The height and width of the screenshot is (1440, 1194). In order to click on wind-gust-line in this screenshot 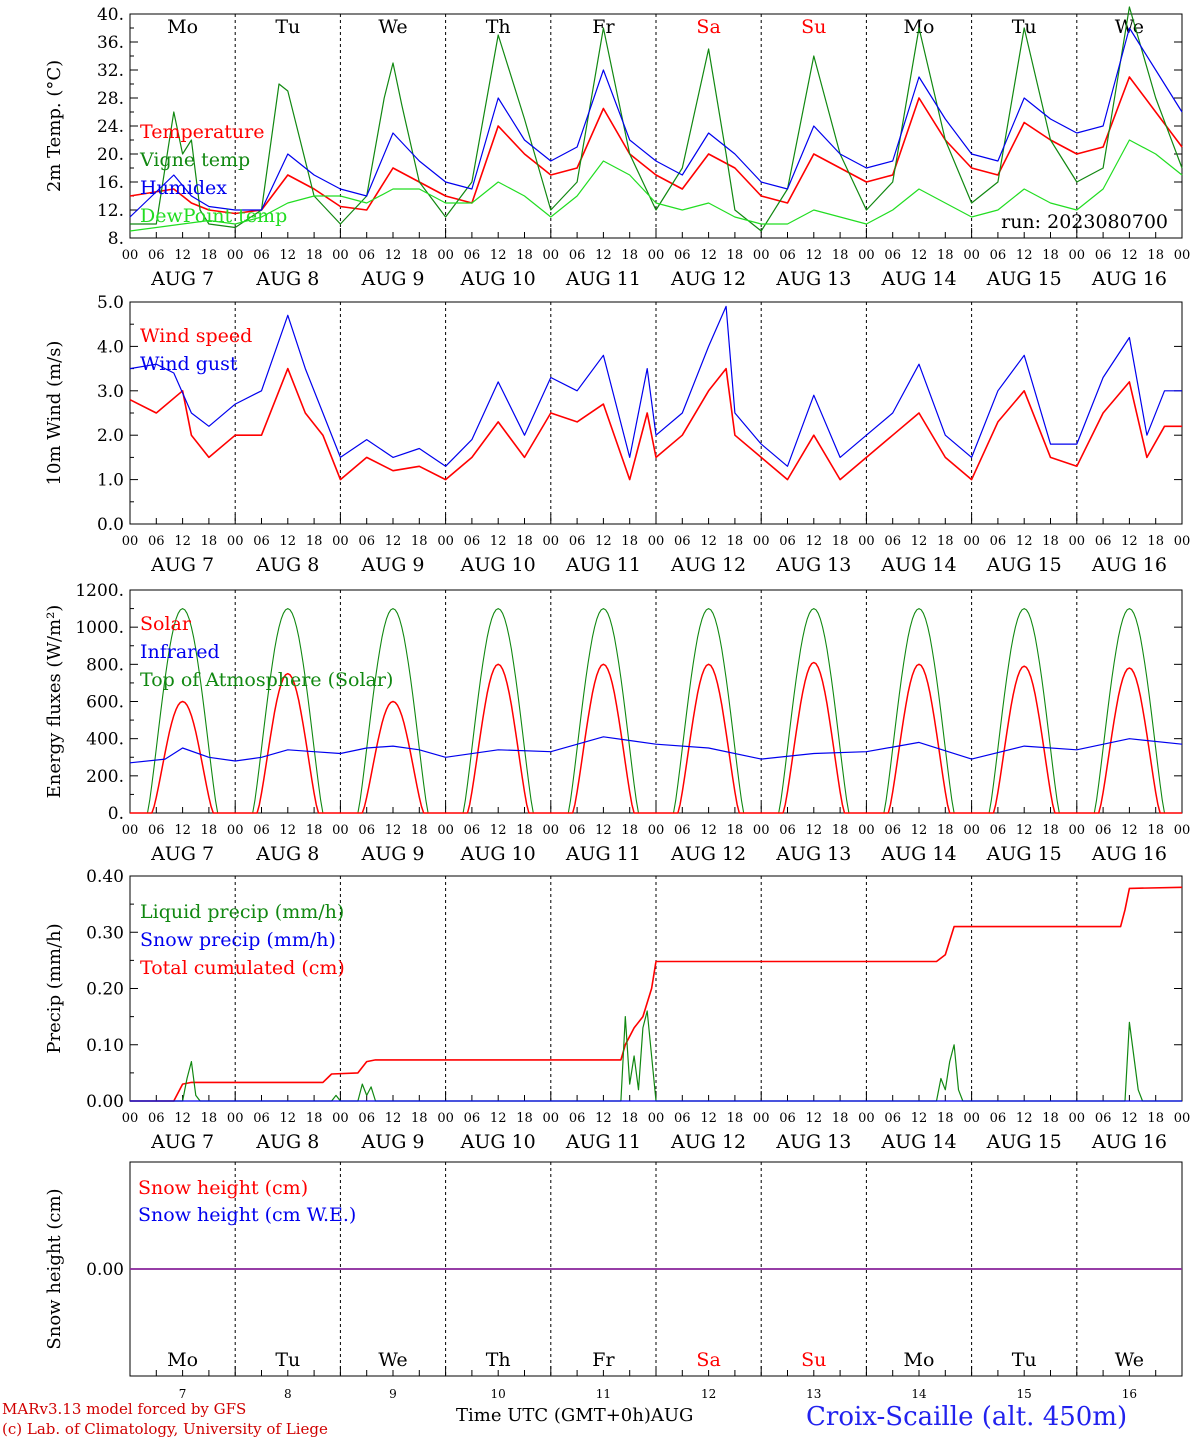, I will do `click(655, 386)`.